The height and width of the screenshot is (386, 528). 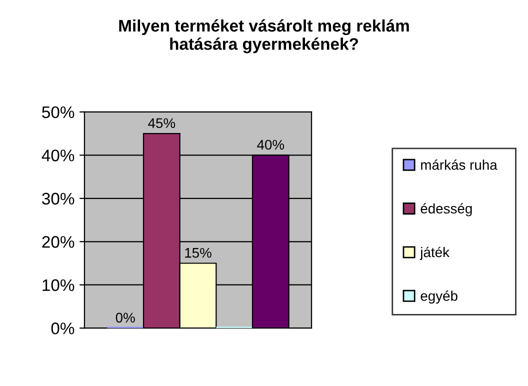 What do you see at coordinates (58, 156) in the screenshot?
I see `y-tick-label: 40%` at bounding box center [58, 156].